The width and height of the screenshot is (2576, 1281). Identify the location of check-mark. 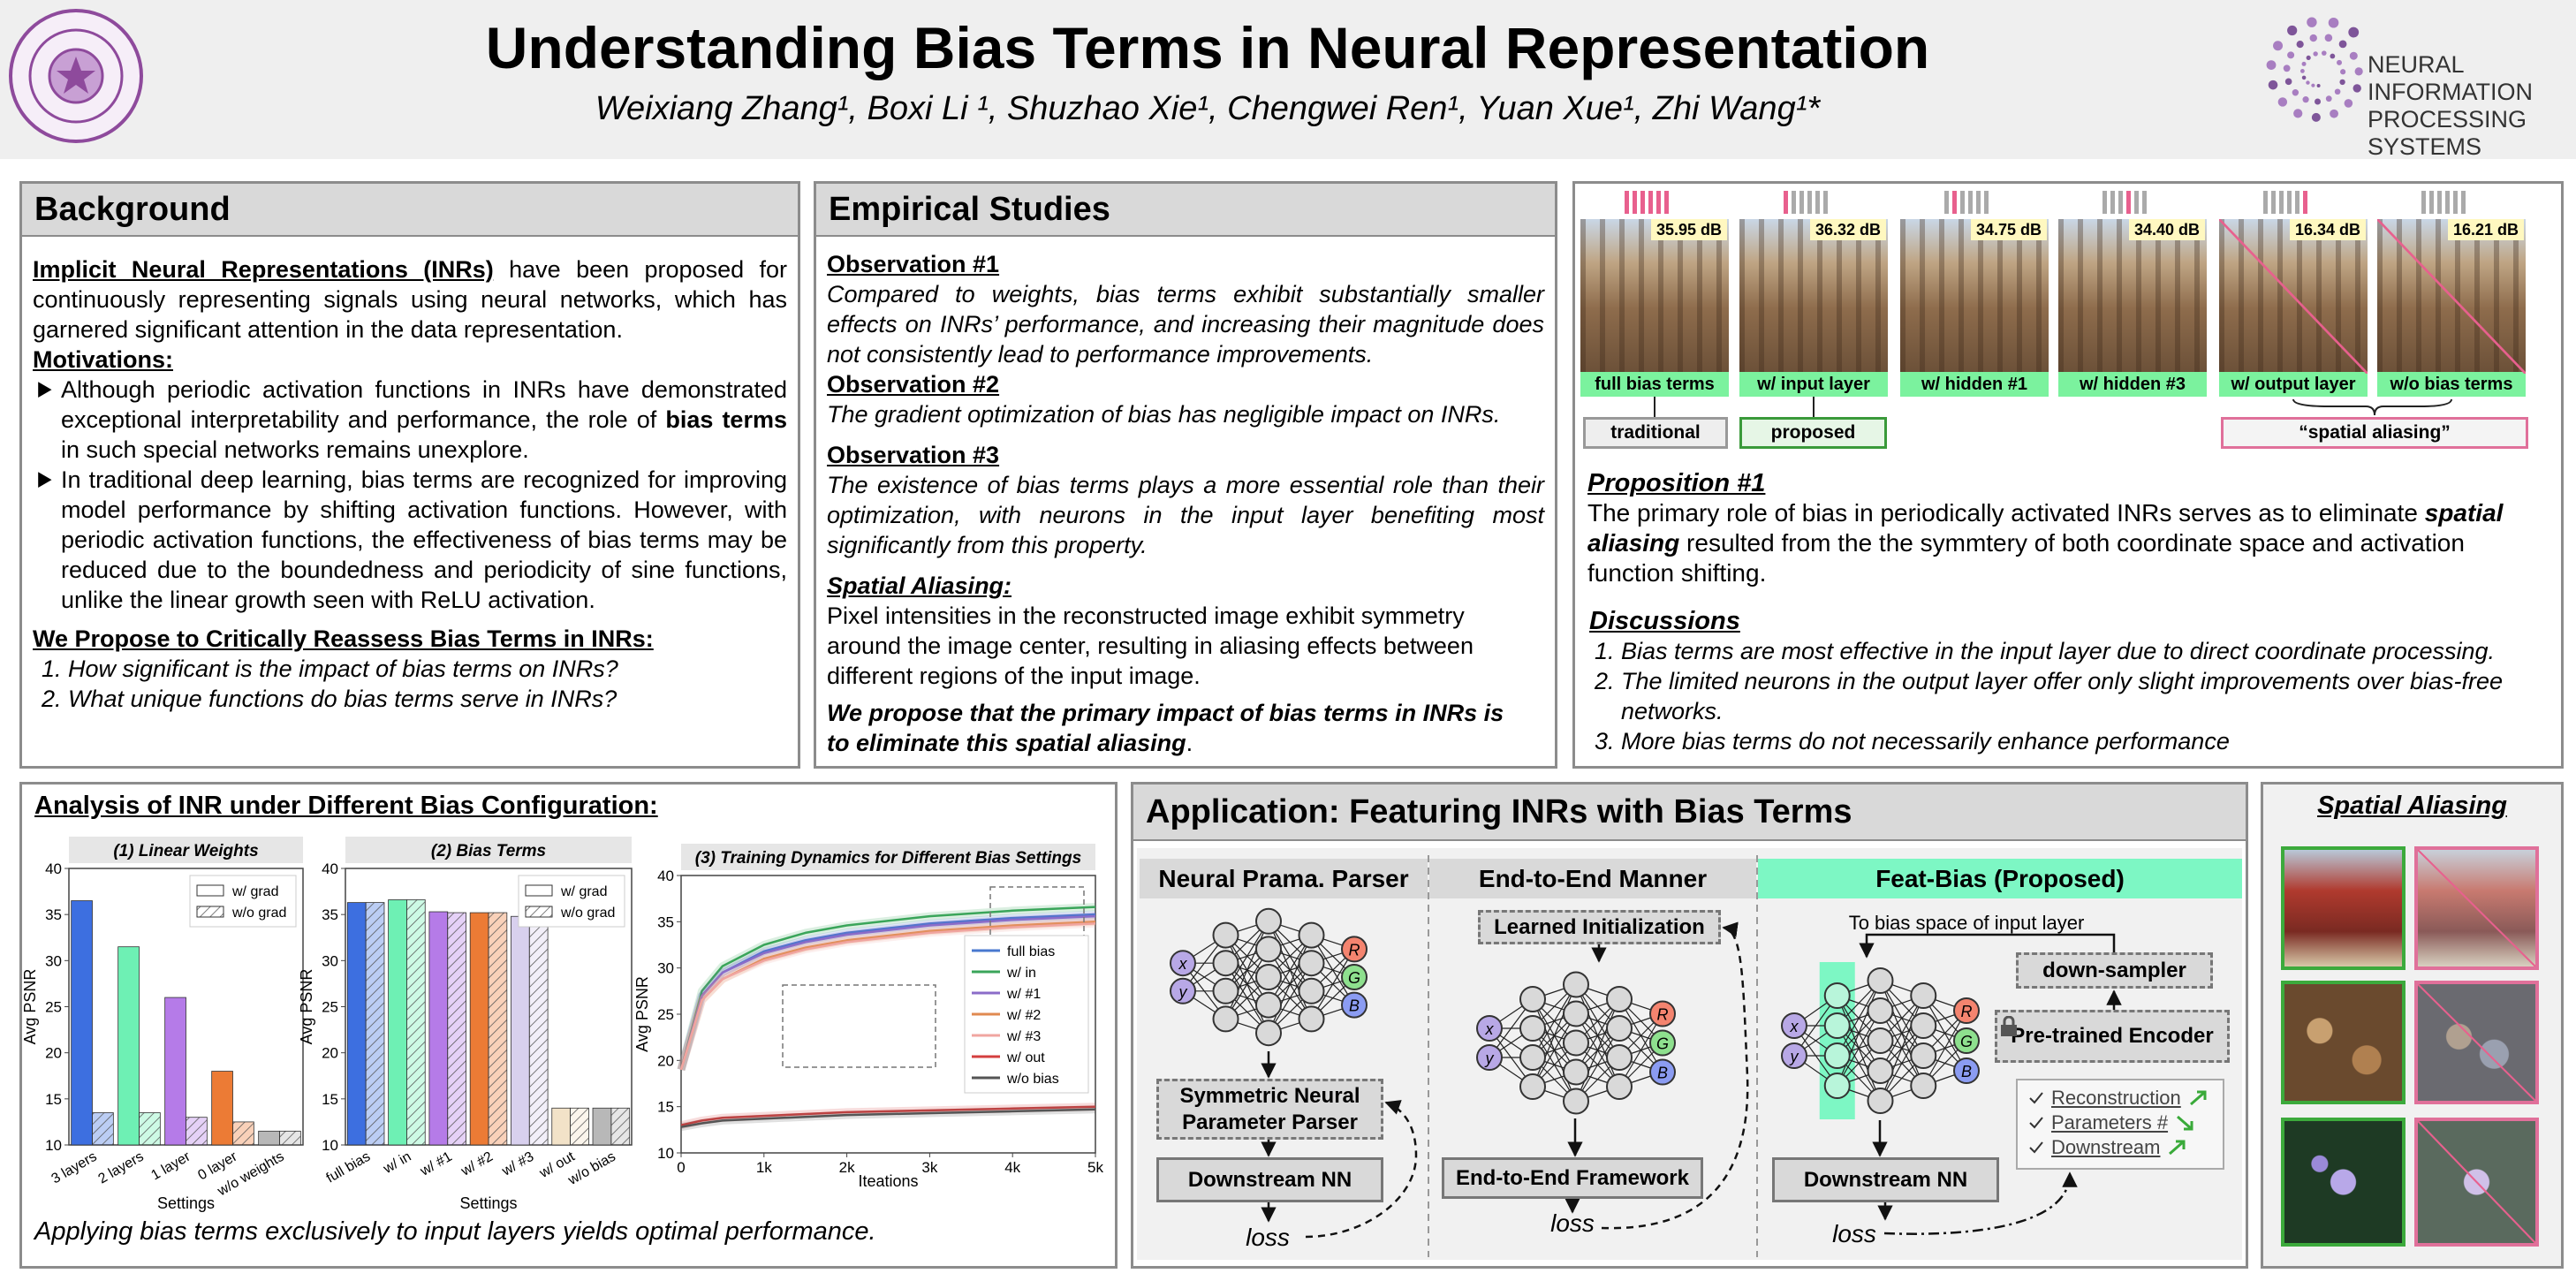
(2036, 1098).